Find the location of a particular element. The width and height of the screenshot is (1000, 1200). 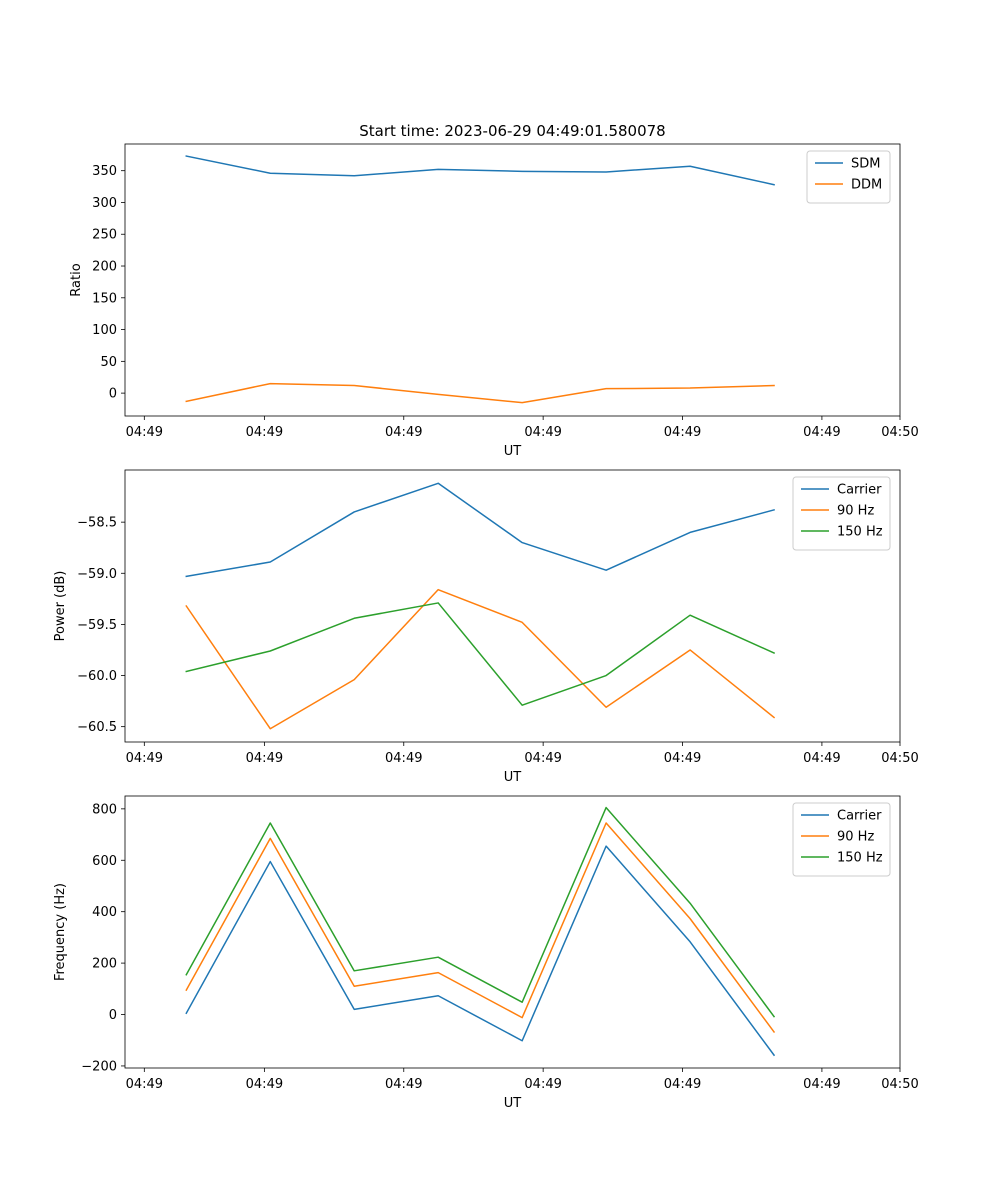

y-axis-label: Frequency (Hz) is located at coordinates (60, 932).